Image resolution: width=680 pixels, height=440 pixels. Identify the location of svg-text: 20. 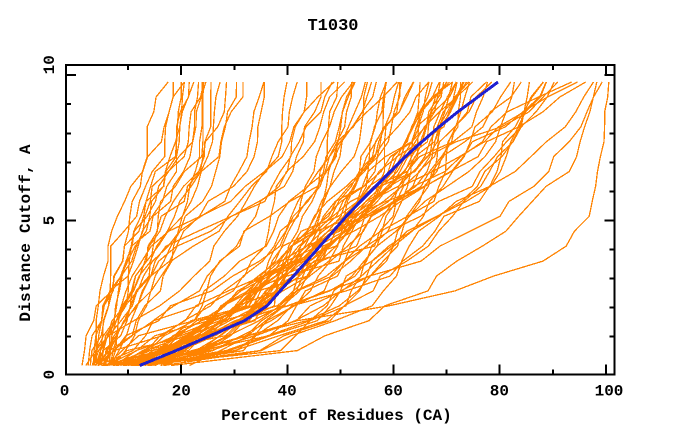
(181, 392).